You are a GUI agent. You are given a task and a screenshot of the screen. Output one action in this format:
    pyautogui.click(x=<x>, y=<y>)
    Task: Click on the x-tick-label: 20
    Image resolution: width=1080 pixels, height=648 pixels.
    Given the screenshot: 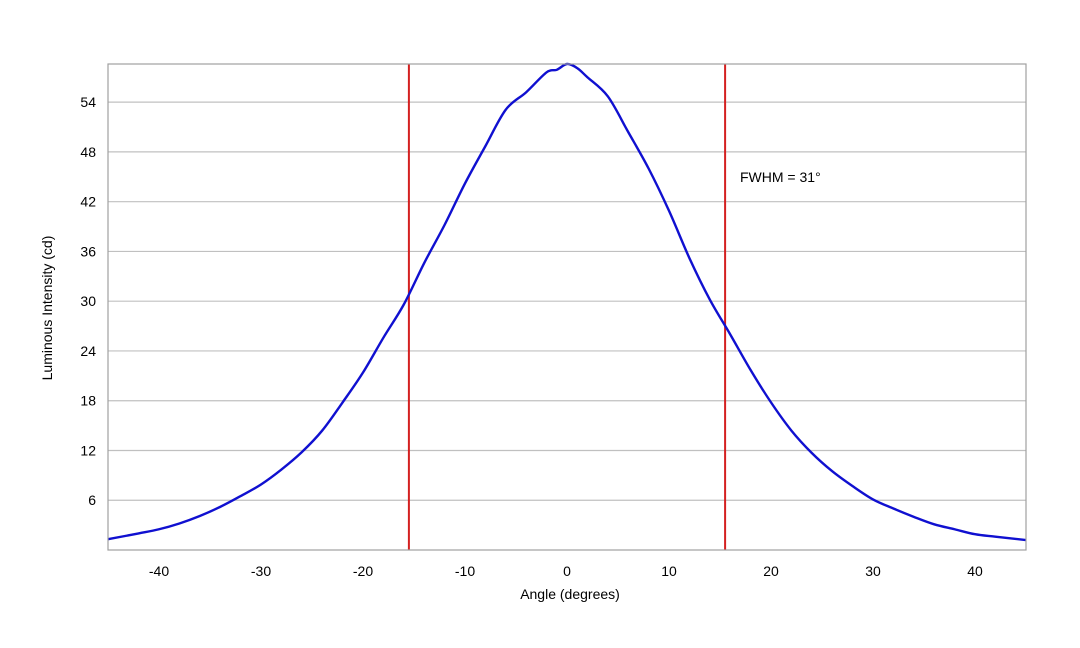 What is the action you would take?
    pyautogui.click(x=771, y=571)
    